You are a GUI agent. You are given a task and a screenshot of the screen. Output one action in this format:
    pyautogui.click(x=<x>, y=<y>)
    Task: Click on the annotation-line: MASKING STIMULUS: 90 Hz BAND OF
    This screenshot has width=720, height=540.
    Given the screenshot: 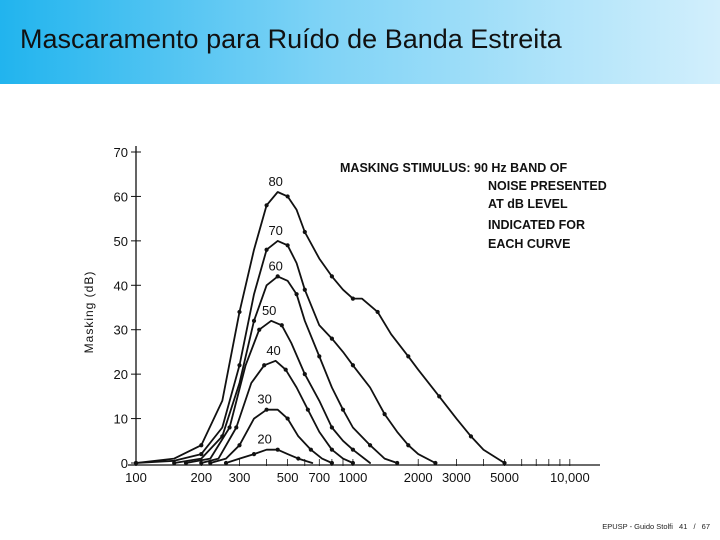 What is the action you would take?
    pyautogui.click(x=453, y=168)
    